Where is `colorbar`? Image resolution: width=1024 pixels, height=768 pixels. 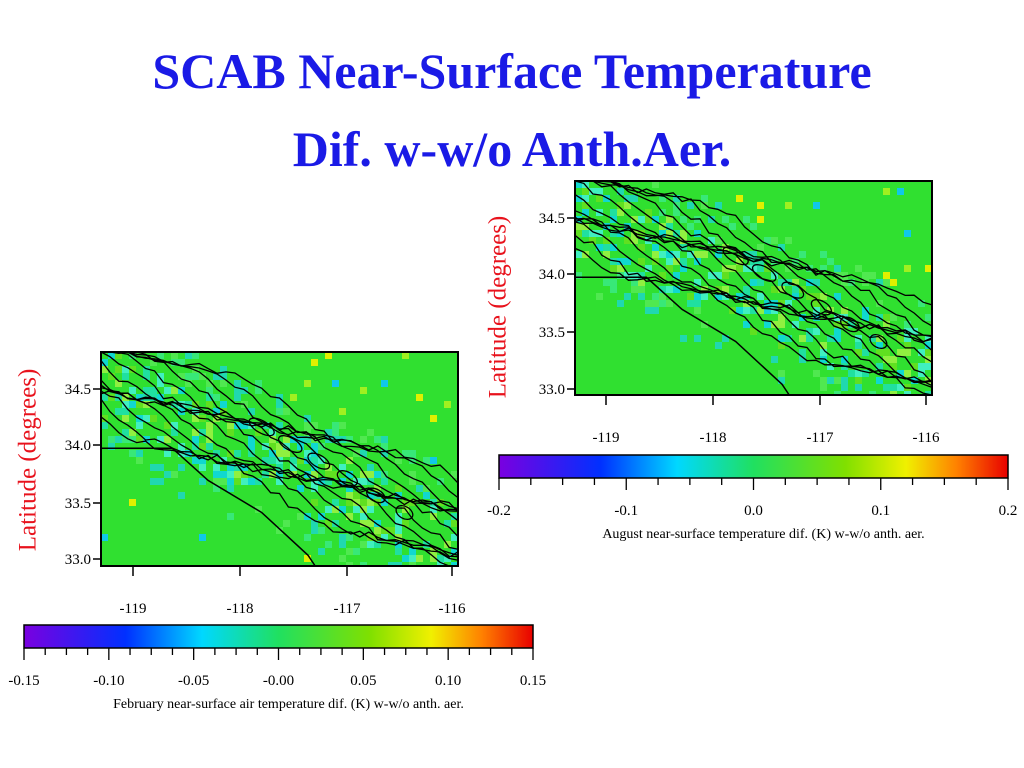 colorbar is located at coordinates (278, 636).